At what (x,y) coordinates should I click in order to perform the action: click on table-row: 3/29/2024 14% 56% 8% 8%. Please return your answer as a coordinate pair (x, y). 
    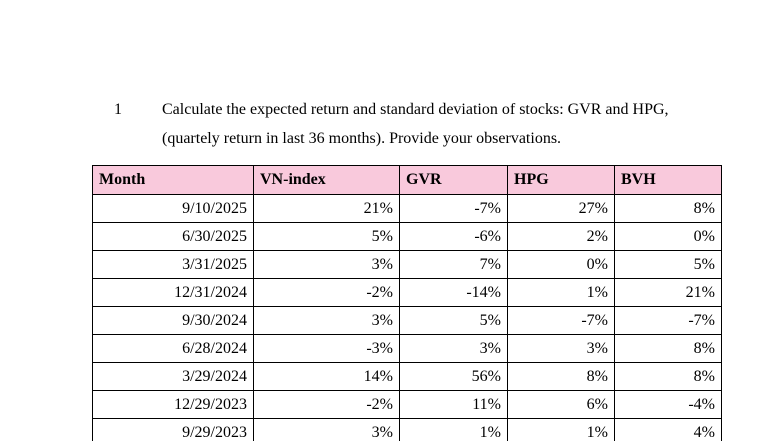
    Looking at the image, I should click on (407, 376).